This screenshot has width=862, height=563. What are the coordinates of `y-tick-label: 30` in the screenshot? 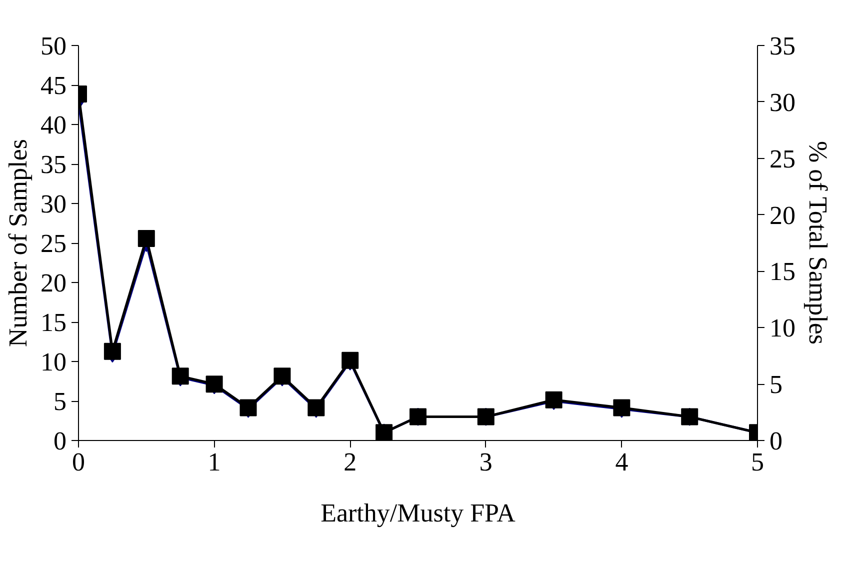 It's located at (53, 204).